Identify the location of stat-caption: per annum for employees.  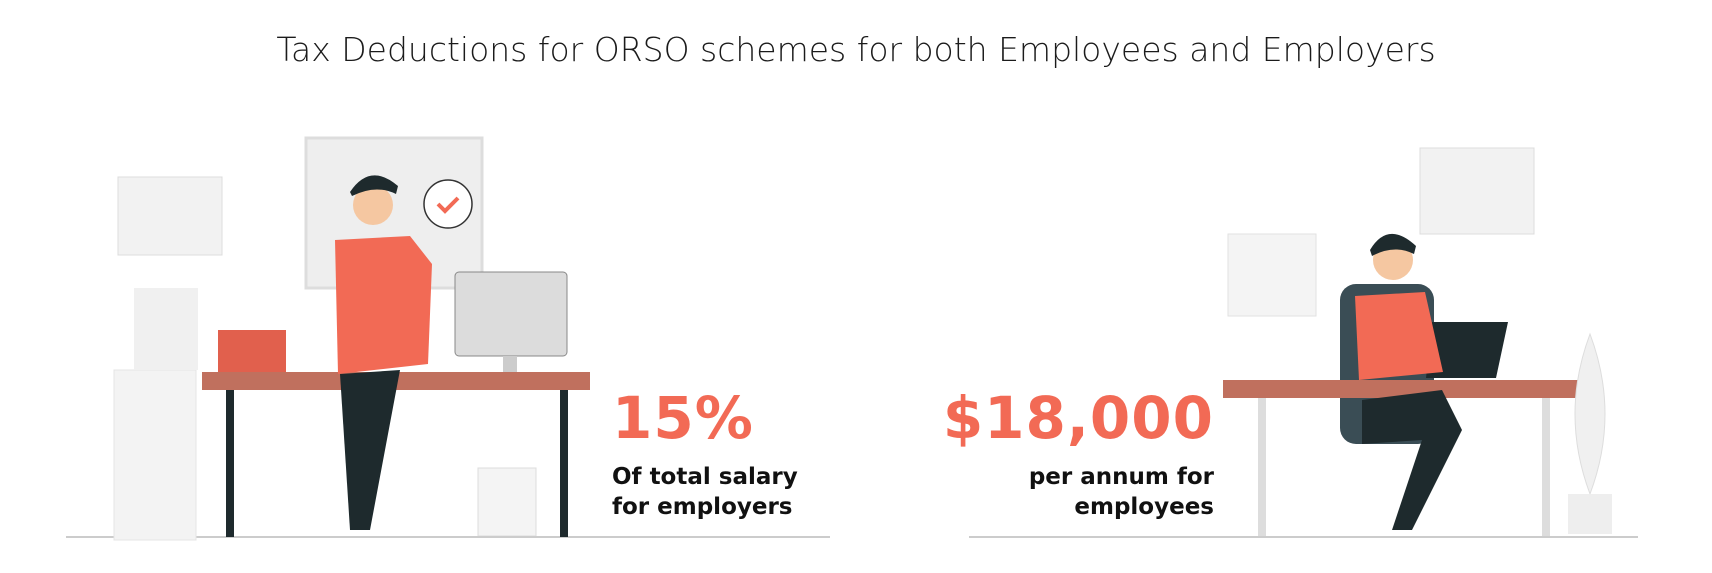
(1121, 492).